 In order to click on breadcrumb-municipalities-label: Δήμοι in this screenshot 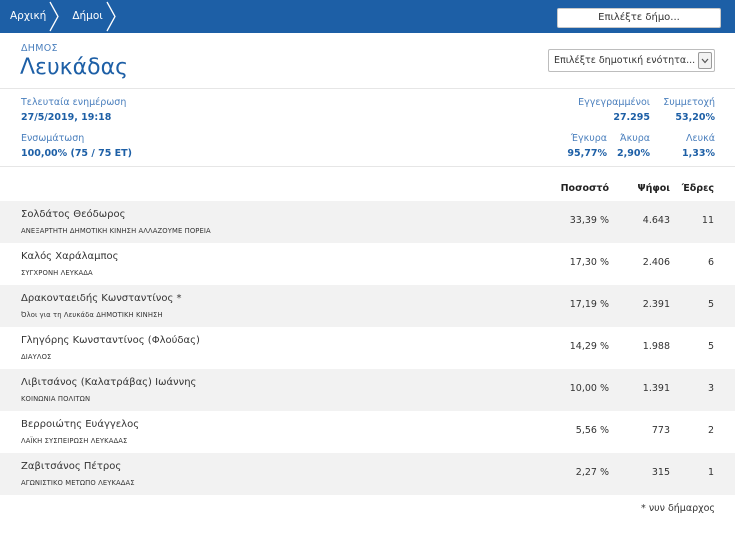, I will do `click(87, 16)`.